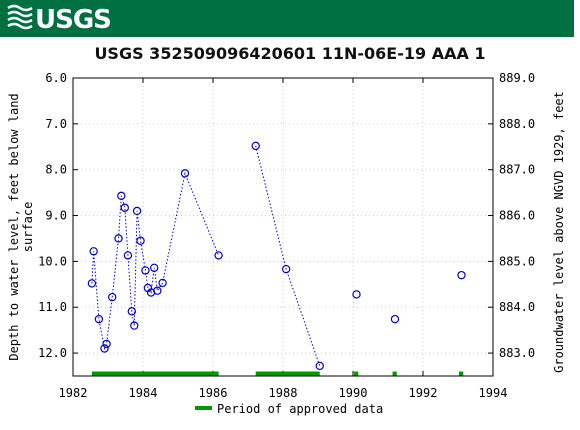 The width and height of the screenshot is (580, 430). What do you see at coordinates (283, 393) in the screenshot?
I see `x-tick-label: 1988` at bounding box center [283, 393].